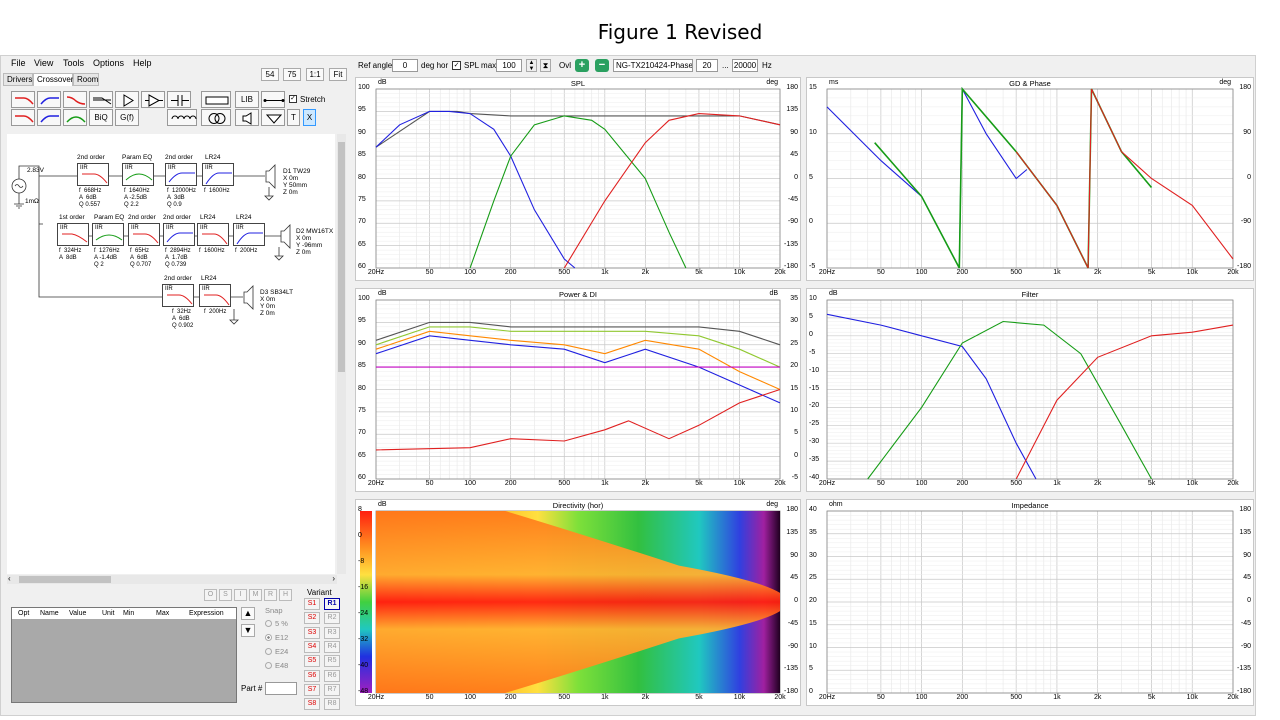  I want to click on remove-overlay-icon: −, so click(602, 65).